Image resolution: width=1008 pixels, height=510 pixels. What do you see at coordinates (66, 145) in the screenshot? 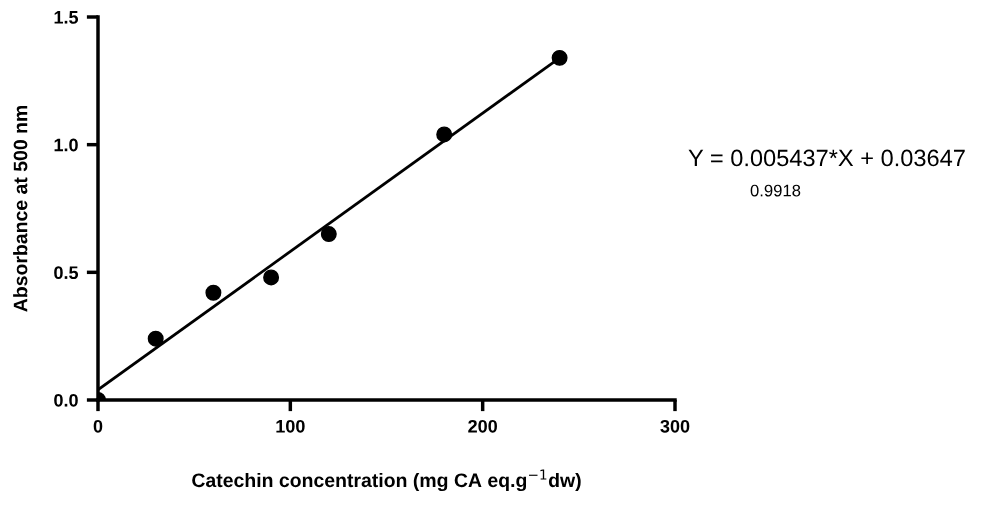
I see `y-tick-label: 1.0` at bounding box center [66, 145].